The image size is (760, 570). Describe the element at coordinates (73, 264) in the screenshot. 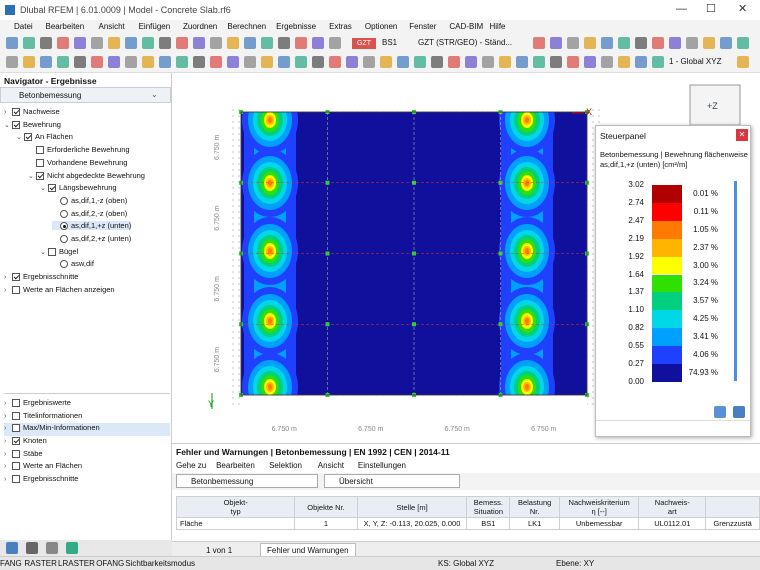

I see `tree-item: asw,dif` at that location.